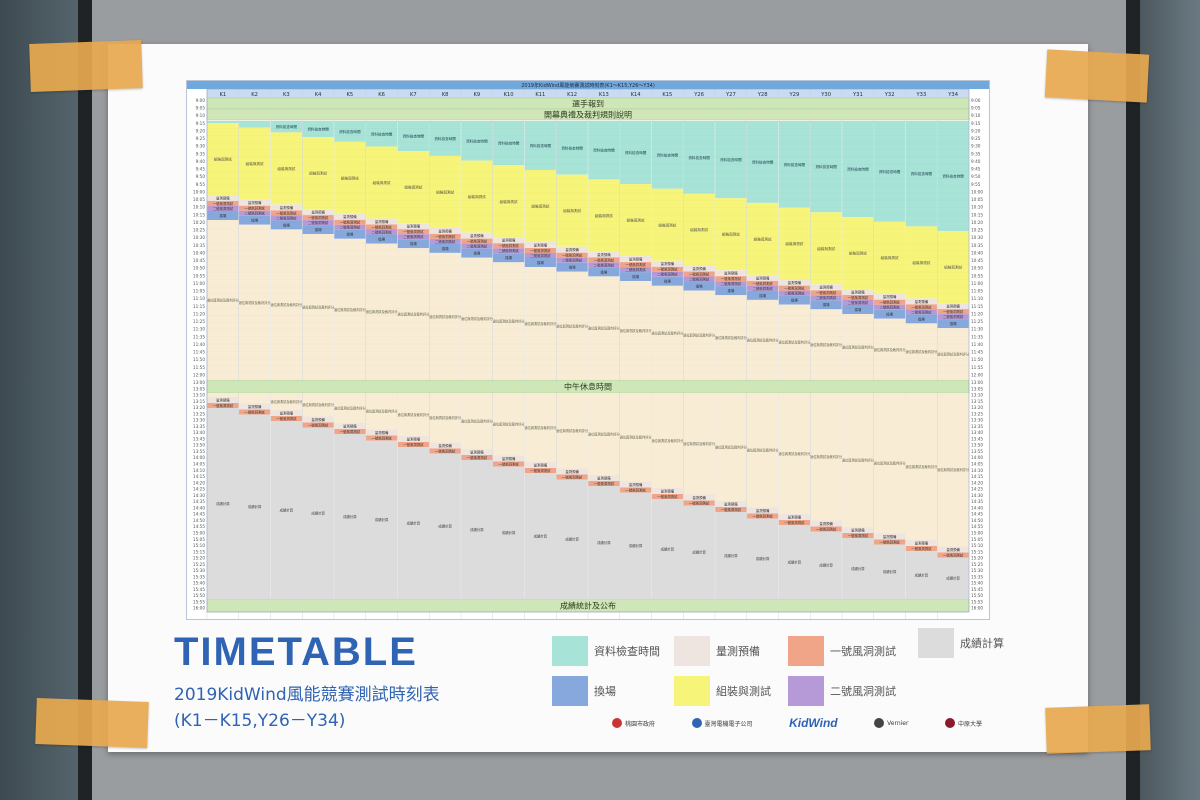 This screenshot has height=800, width=1200. Describe the element at coordinates (604, 95) in the screenshot. I see `team-header-K13: K13` at that location.